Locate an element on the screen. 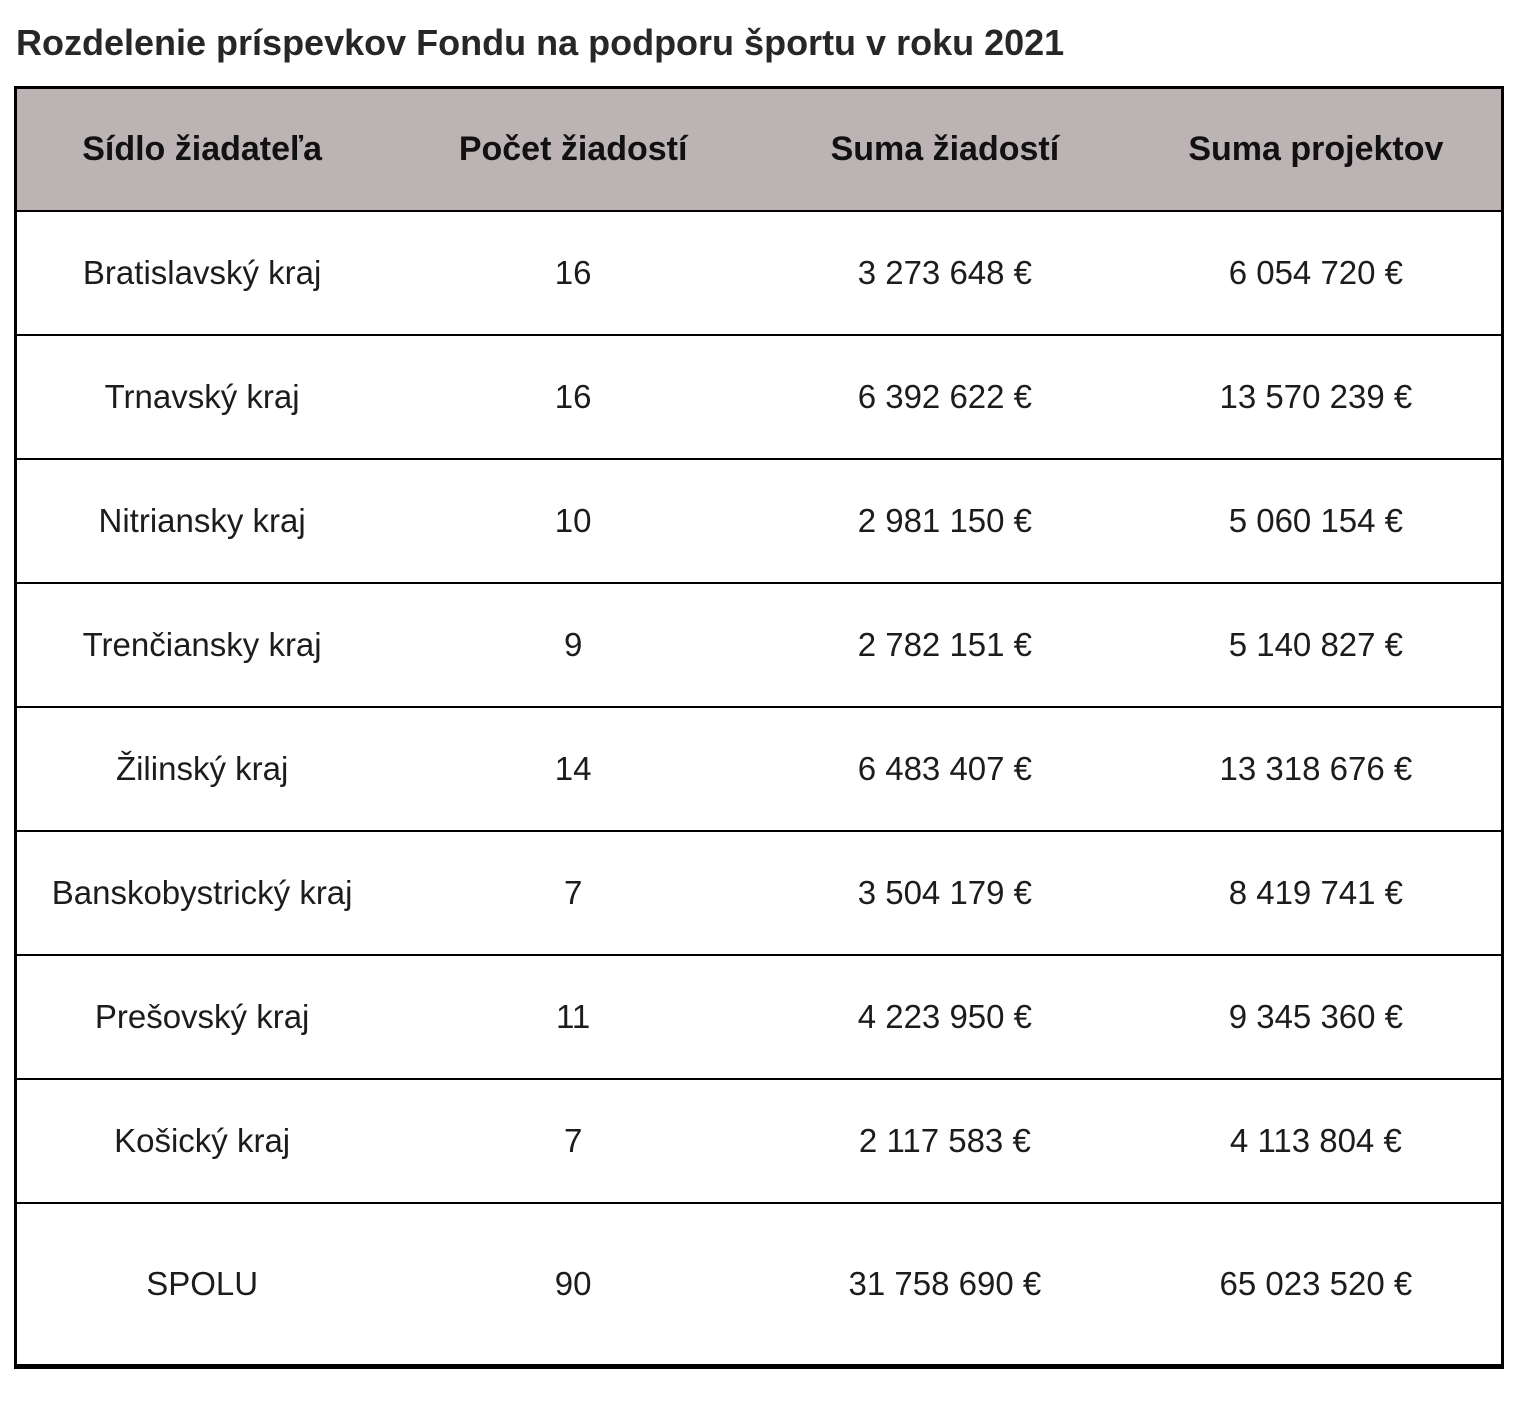  column-header-pocet-ziadosti: Počet žiadostí is located at coordinates (573, 149).